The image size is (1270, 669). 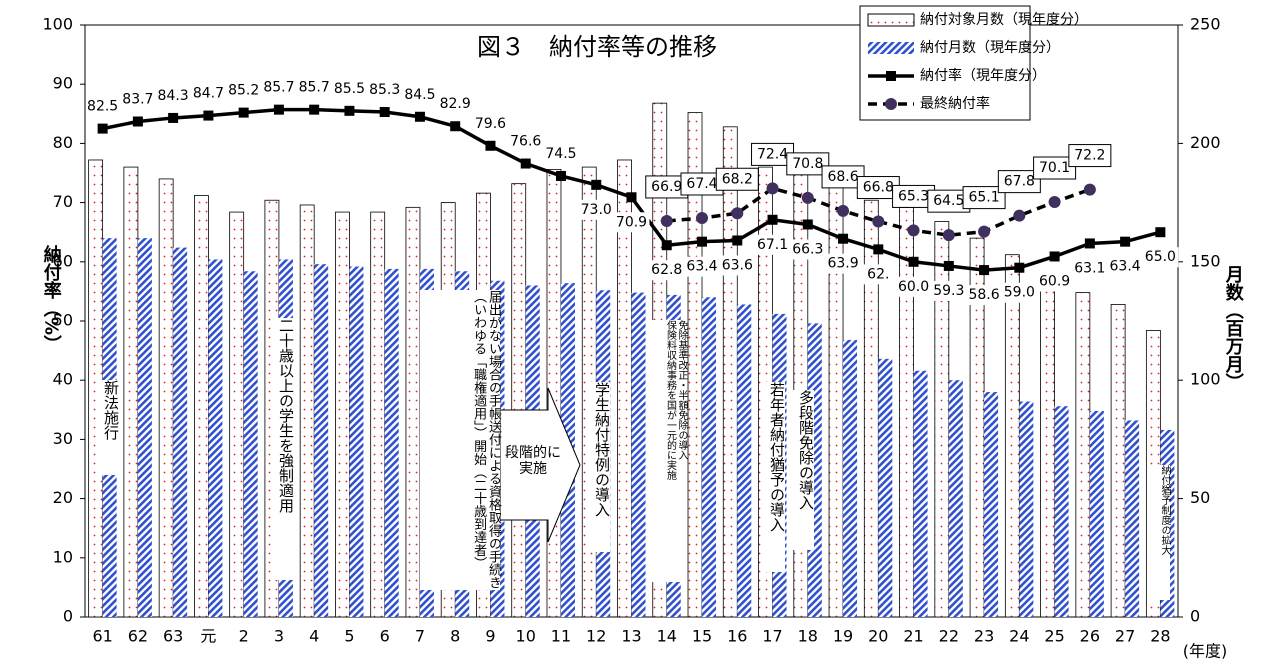 I want to click on legend-marker, so click(x=891, y=76).